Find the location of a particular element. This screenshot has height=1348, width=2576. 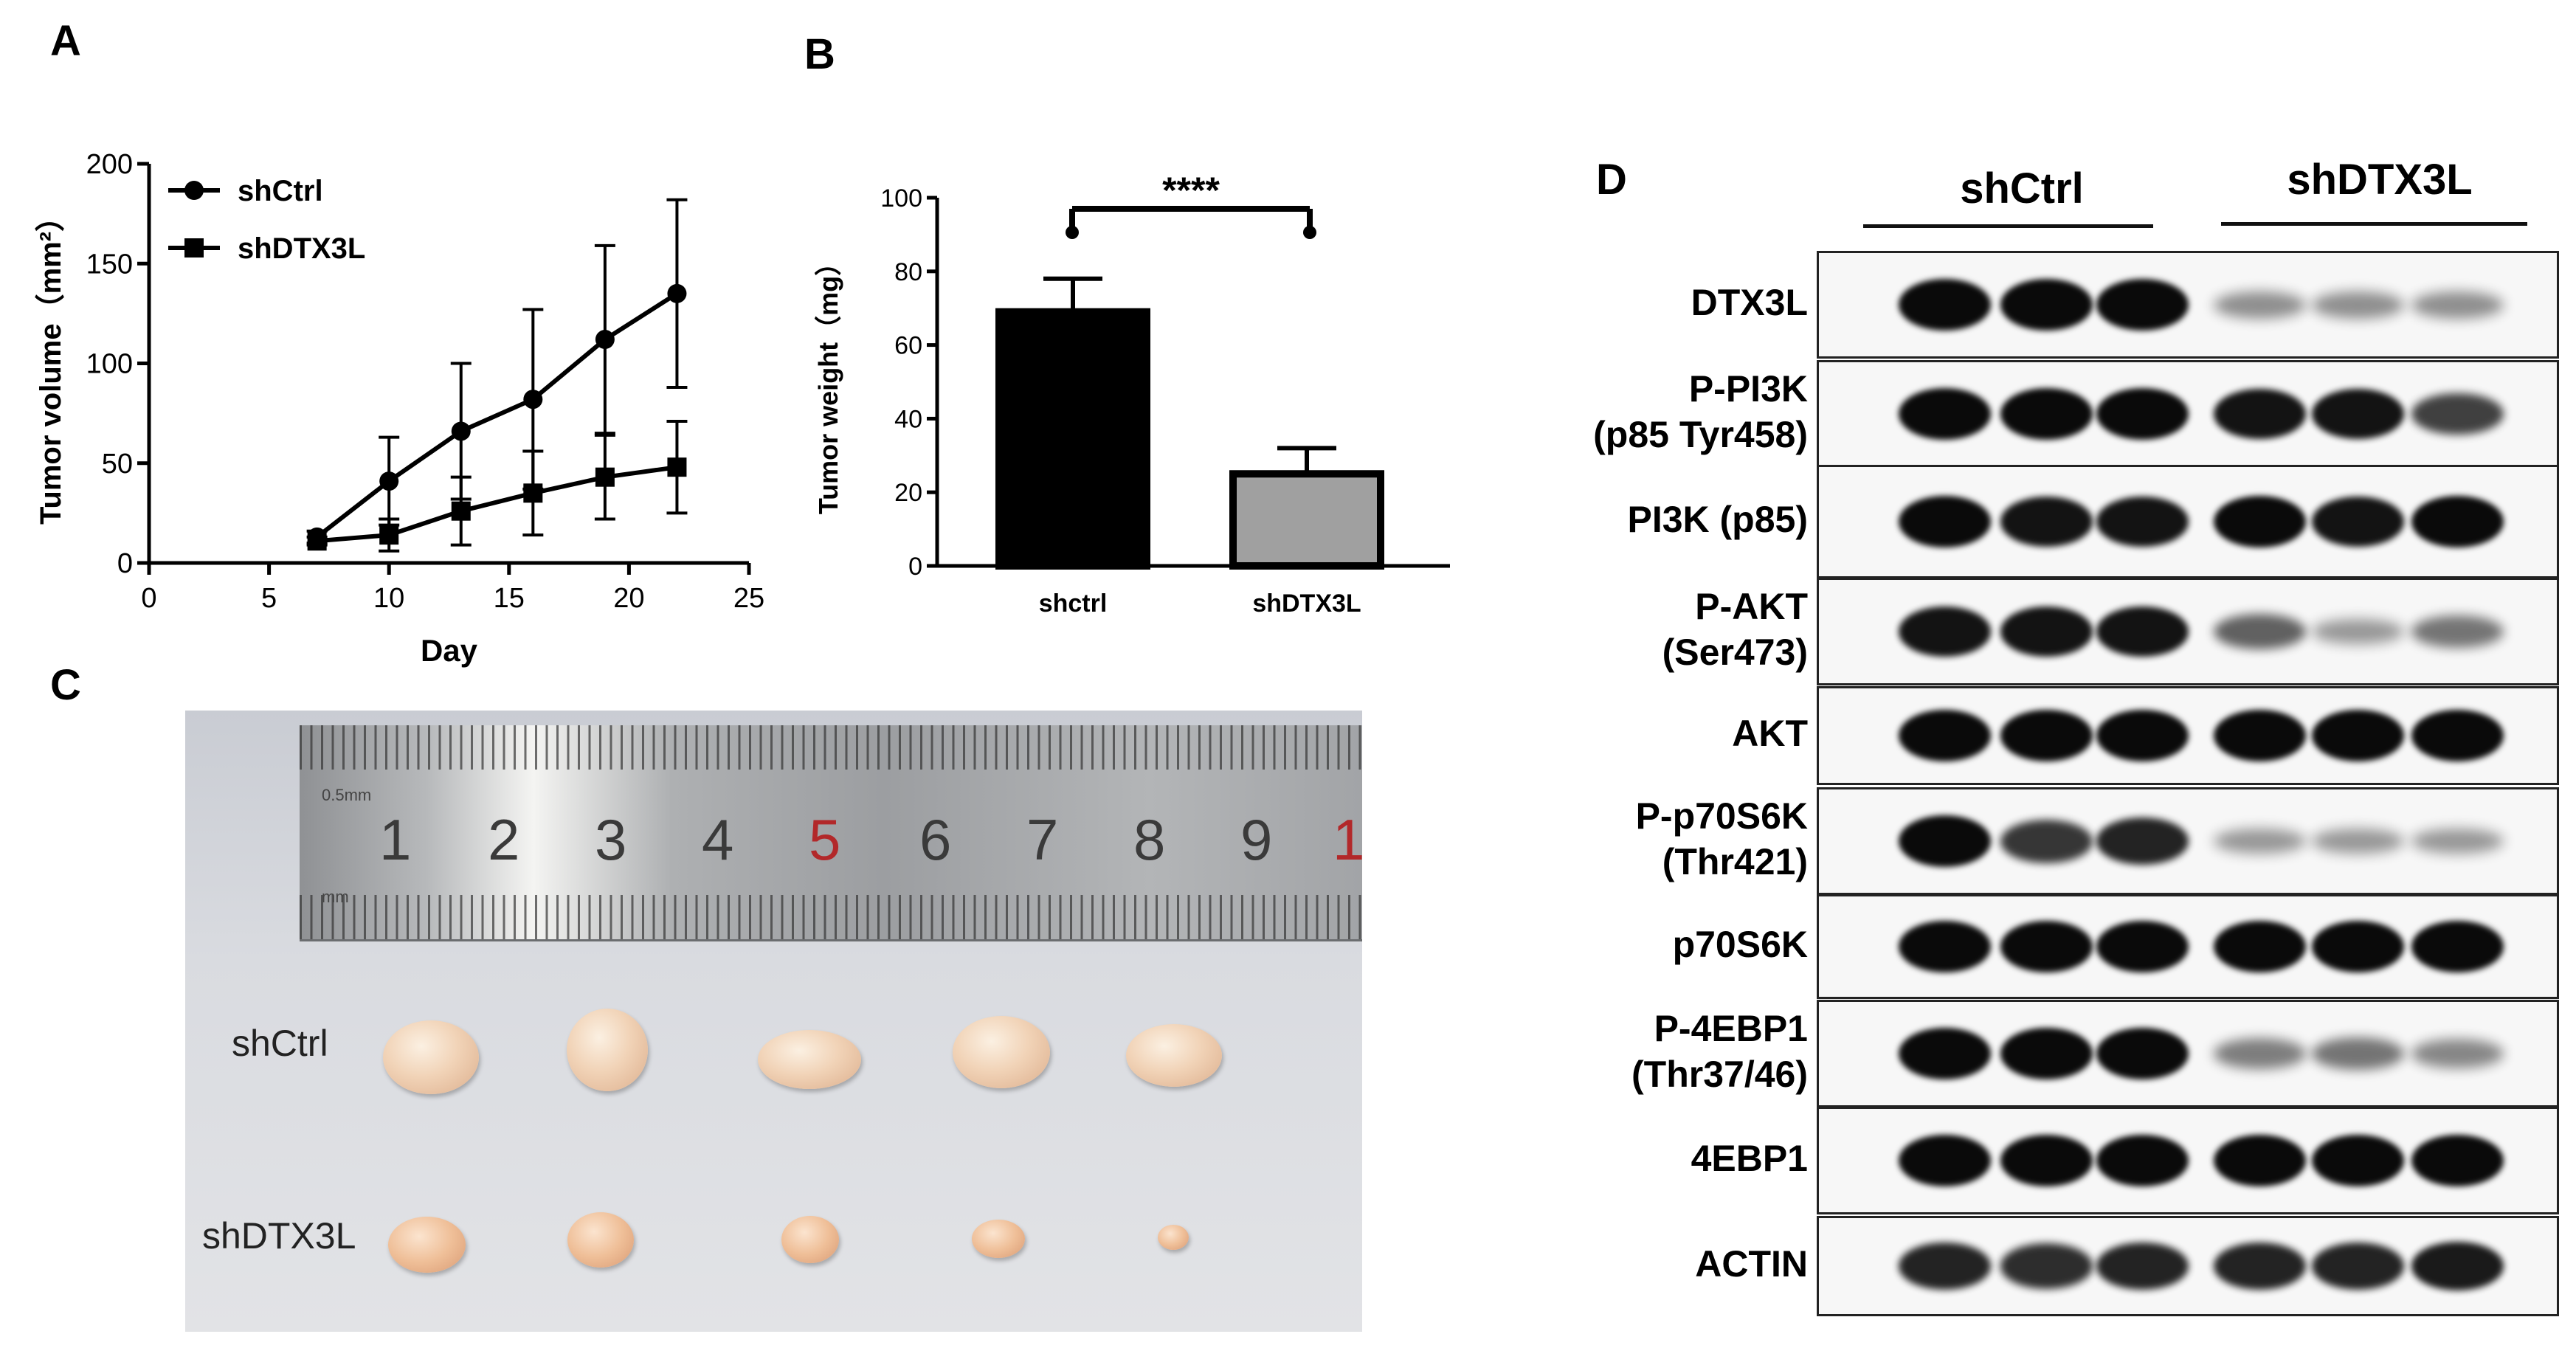

ruler-number: 9 is located at coordinates (1256, 839).